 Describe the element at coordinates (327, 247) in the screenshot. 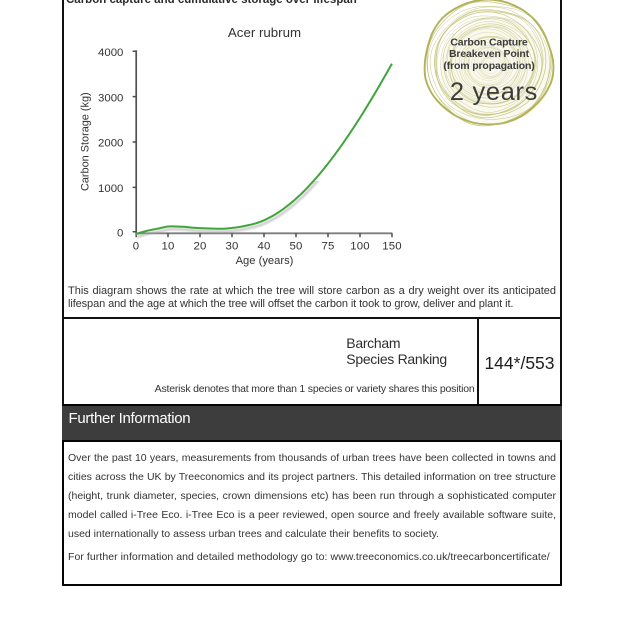

I see `svg-text: 75` at that location.